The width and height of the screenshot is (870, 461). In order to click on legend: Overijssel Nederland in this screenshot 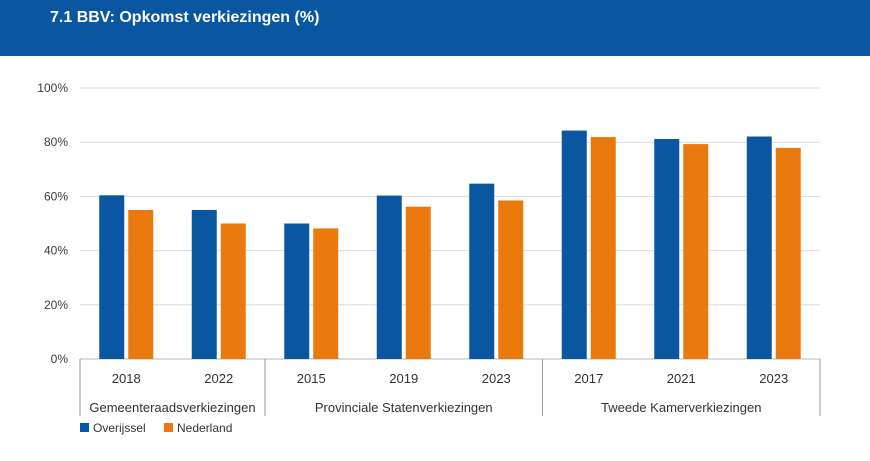, I will do `click(156, 428)`.